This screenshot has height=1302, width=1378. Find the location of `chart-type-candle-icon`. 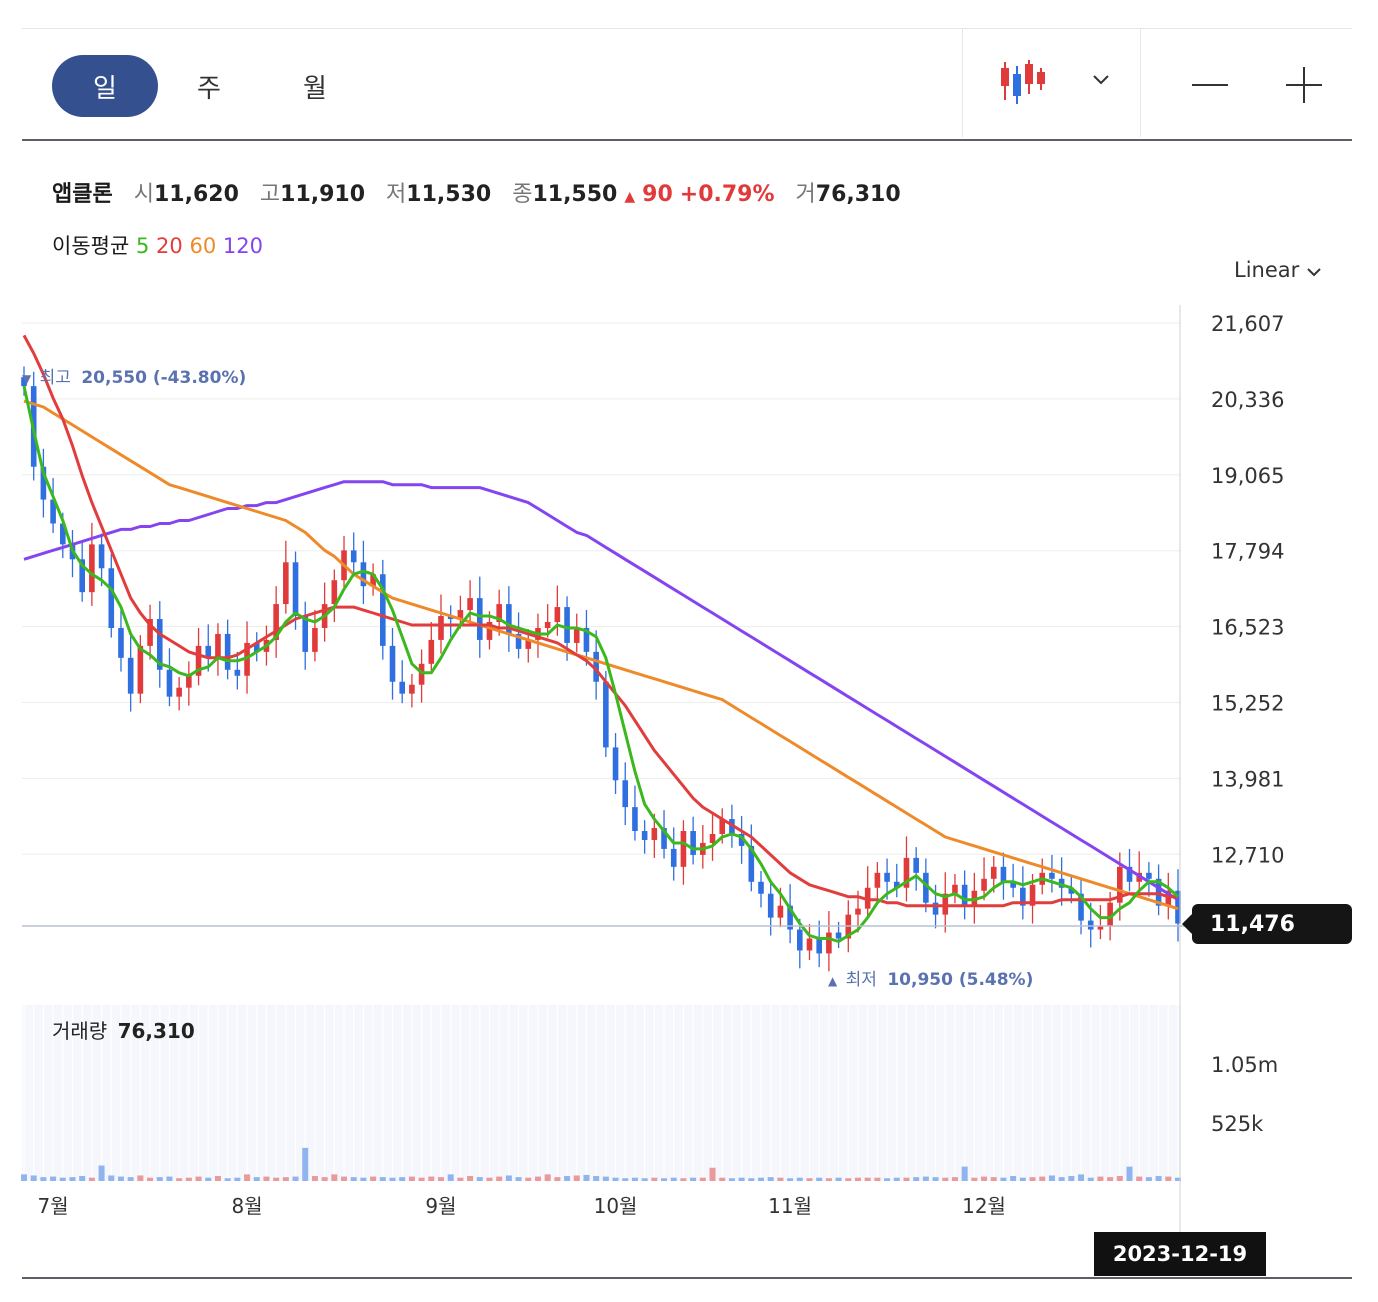

chart-type-candle-icon is located at coordinates (1024, 83).